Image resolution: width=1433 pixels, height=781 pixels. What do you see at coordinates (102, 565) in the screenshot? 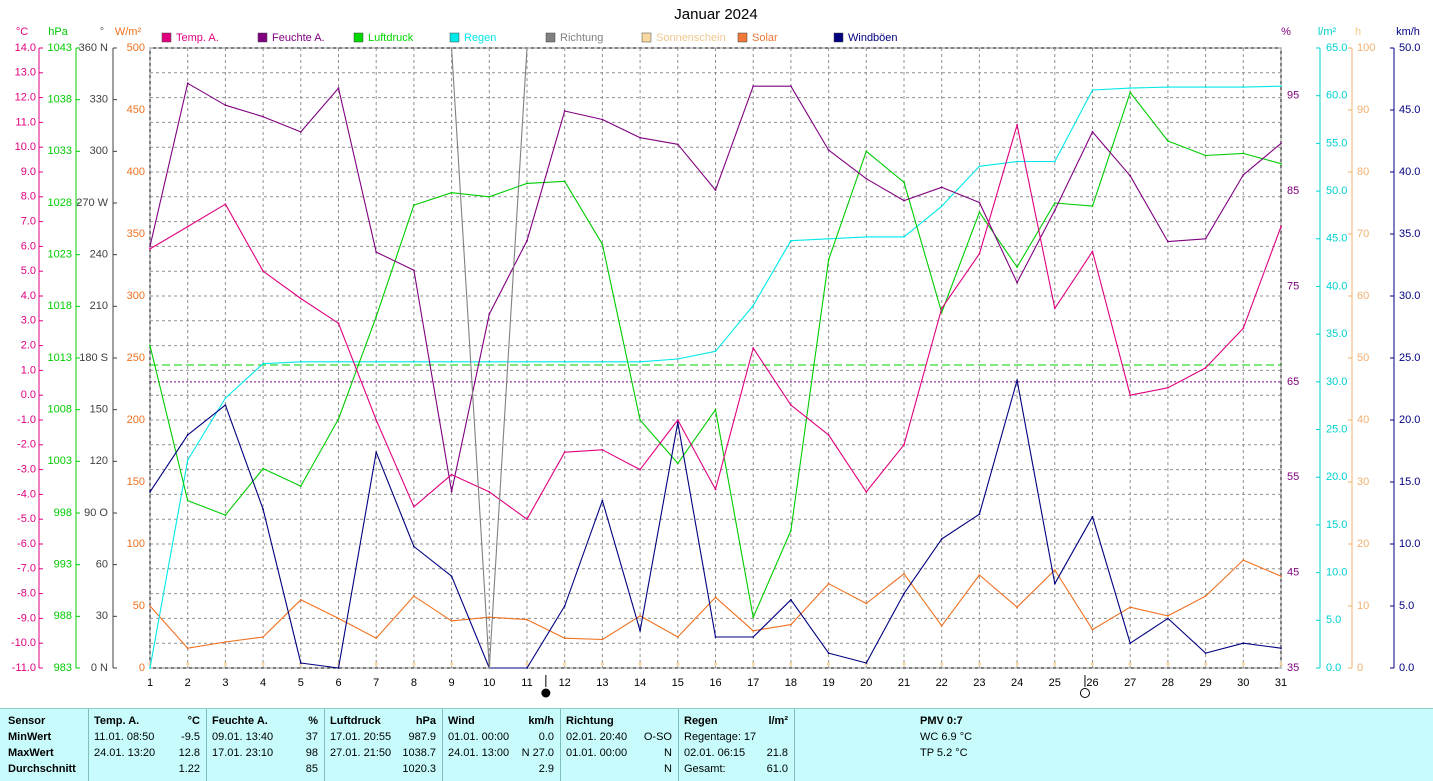
I see `deg-axis-tick-label: 60` at bounding box center [102, 565].